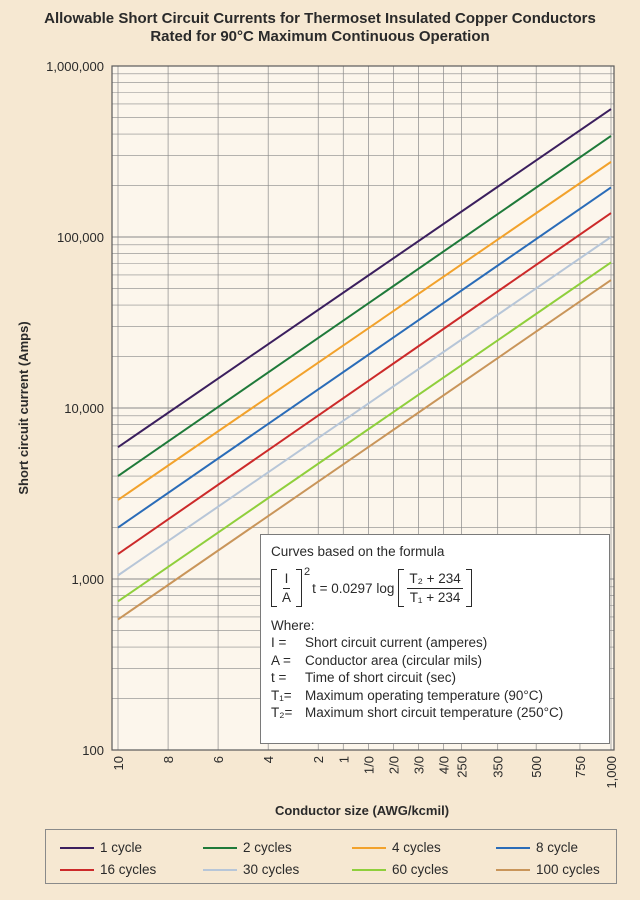  I want to click on y-tick-label: 1,000, so click(87, 579).